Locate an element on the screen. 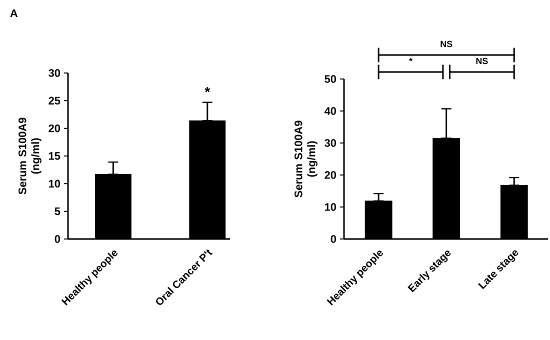 This screenshot has width=550, height=340. annotation: * is located at coordinates (207, 89).